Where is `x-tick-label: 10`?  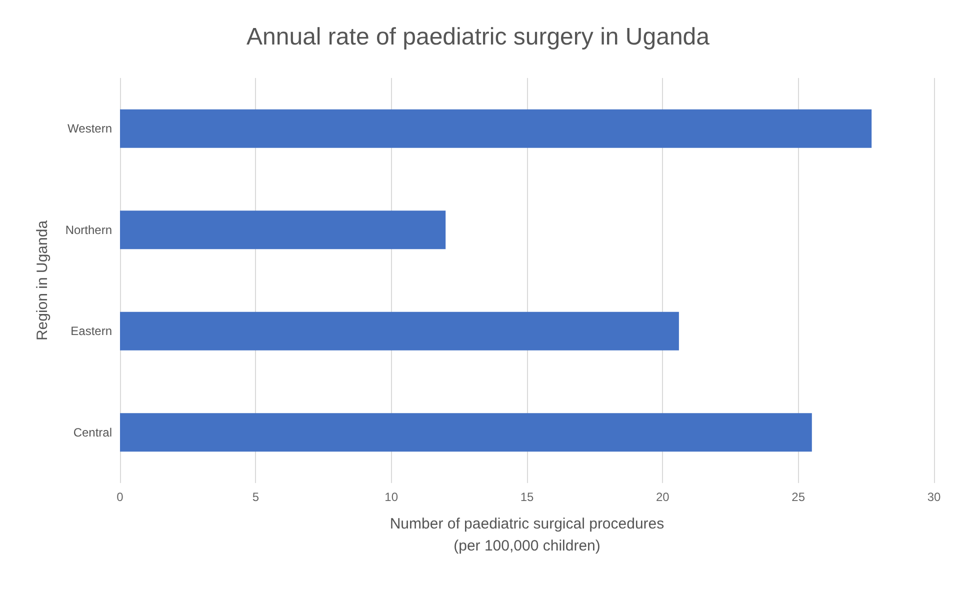
x-tick-label: 10 is located at coordinates (391, 497).